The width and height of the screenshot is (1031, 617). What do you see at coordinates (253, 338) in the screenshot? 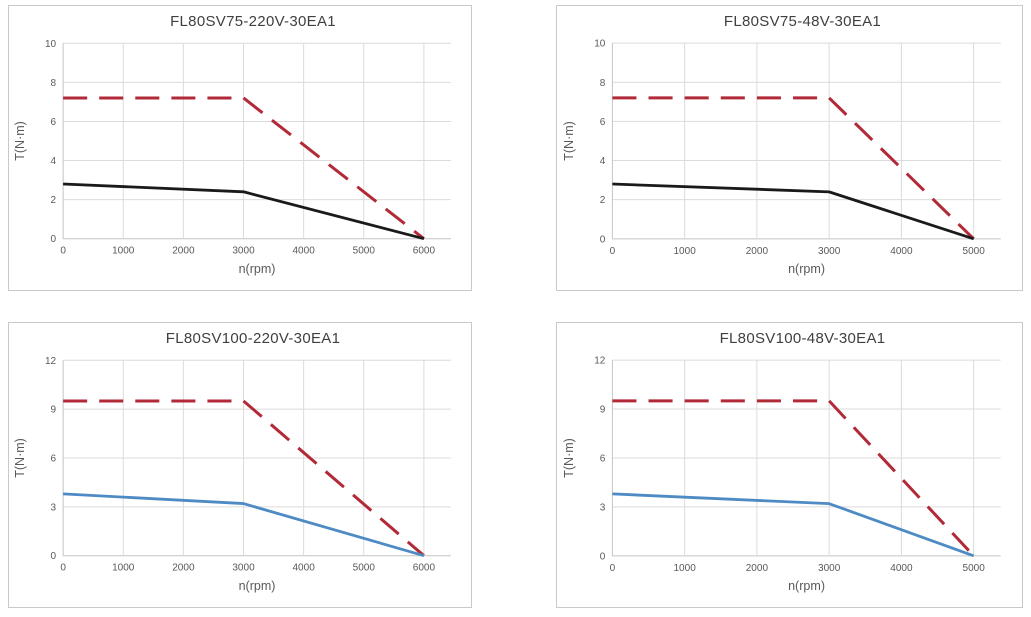
I see `chart-title: FL80SV100-220V-30EA1` at bounding box center [253, 338].